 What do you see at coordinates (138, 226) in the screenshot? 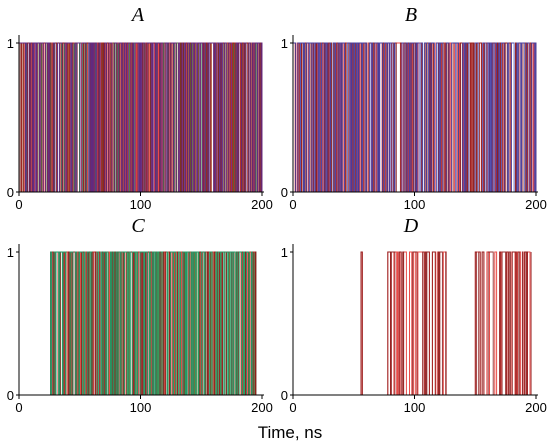
I see `panel-title: C` at bounding box center [138, 226].